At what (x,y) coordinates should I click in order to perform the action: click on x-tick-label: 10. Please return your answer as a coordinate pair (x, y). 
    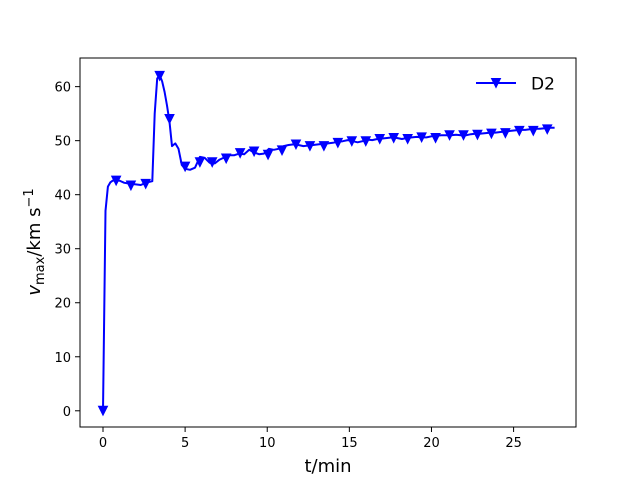
    Looking at the image, I should click on (267, 443).